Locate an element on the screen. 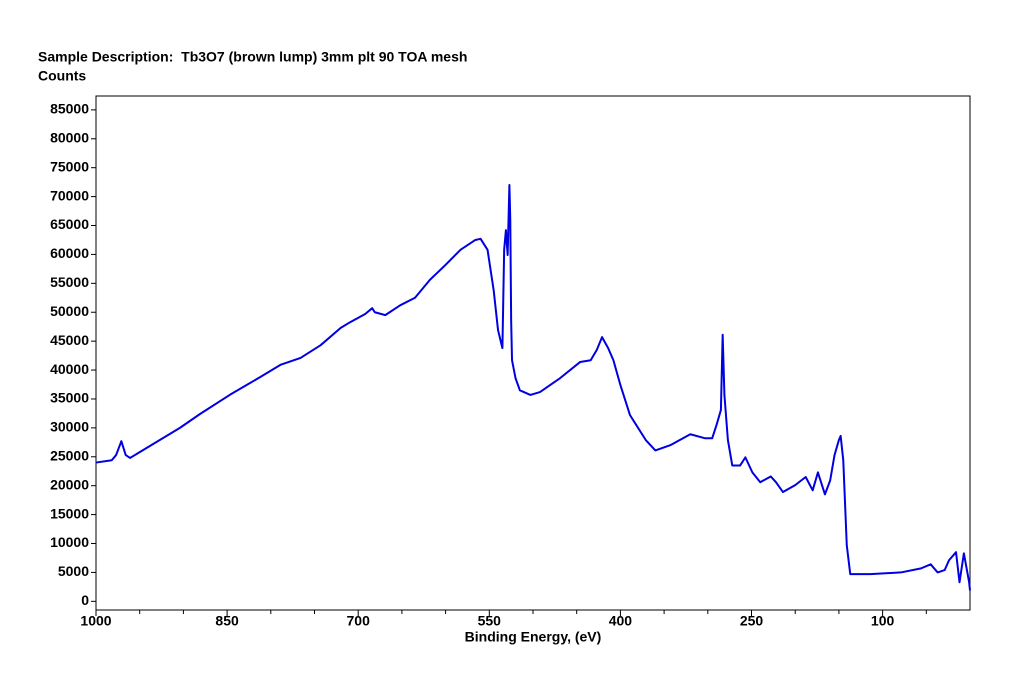 The image size is (1033, 683). y-tick-label: 40000 is located at coordinates (69, 369).